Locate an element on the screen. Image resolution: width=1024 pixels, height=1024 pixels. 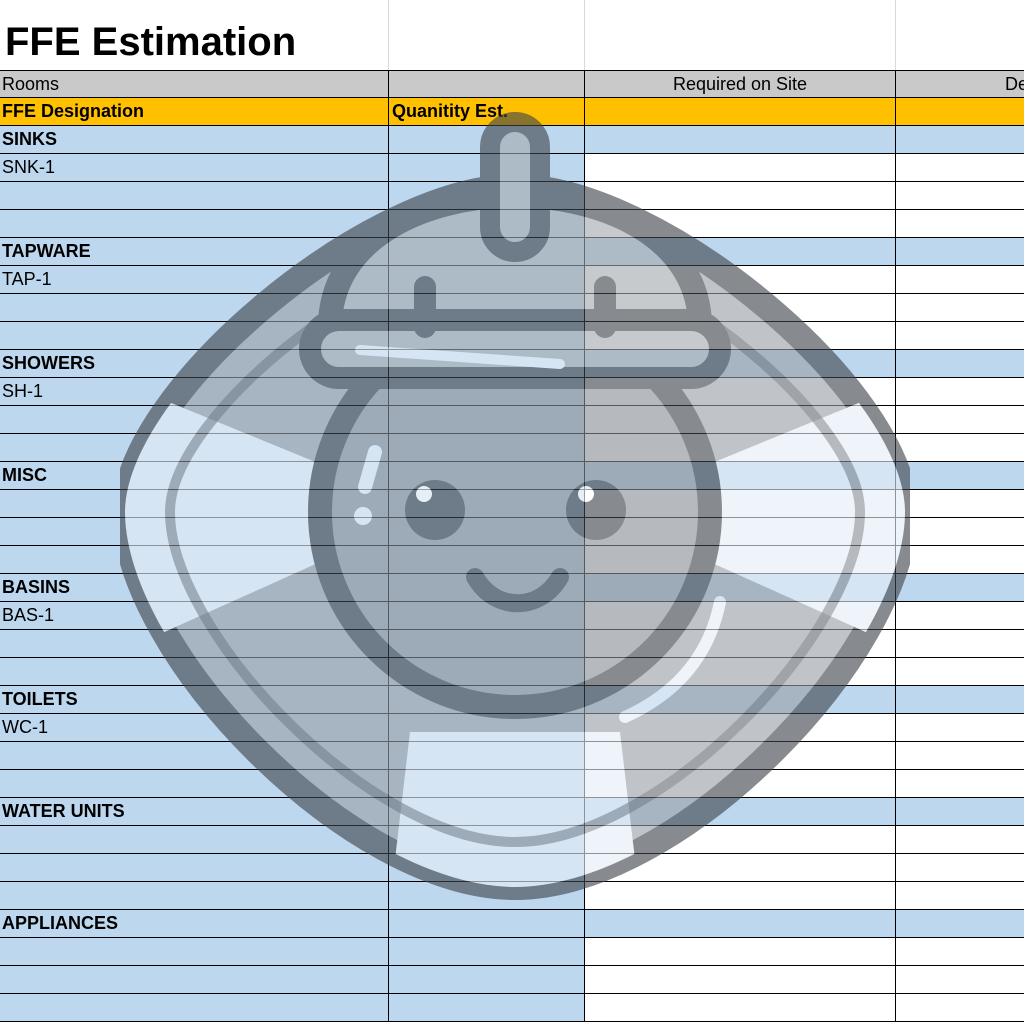
header-cell-blank is located at coordinates (487, 84).